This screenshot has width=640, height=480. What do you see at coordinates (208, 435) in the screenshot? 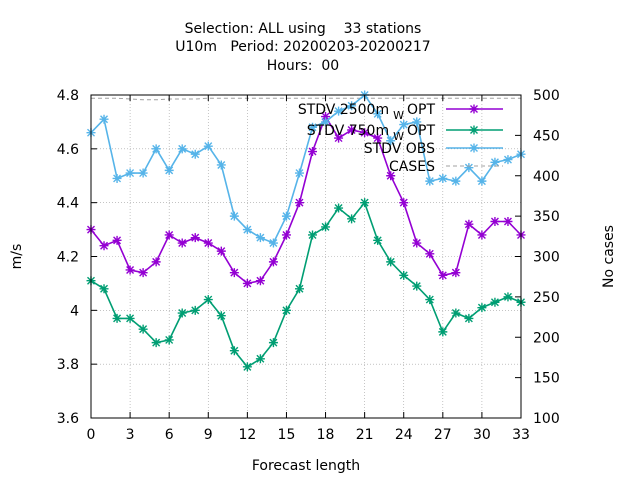
I see `x-tick-label: 9` at bounding box center [208, 435].